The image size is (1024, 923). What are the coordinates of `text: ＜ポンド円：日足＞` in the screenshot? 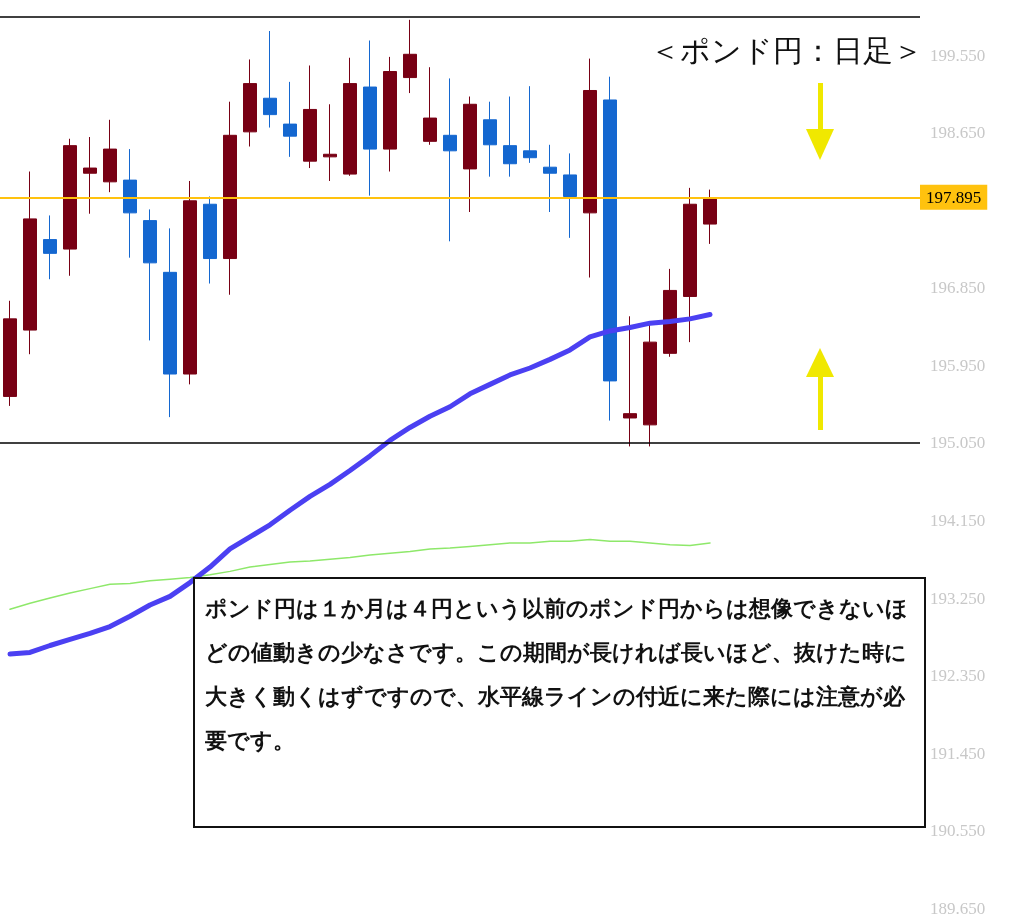 It's located at (786, 50).